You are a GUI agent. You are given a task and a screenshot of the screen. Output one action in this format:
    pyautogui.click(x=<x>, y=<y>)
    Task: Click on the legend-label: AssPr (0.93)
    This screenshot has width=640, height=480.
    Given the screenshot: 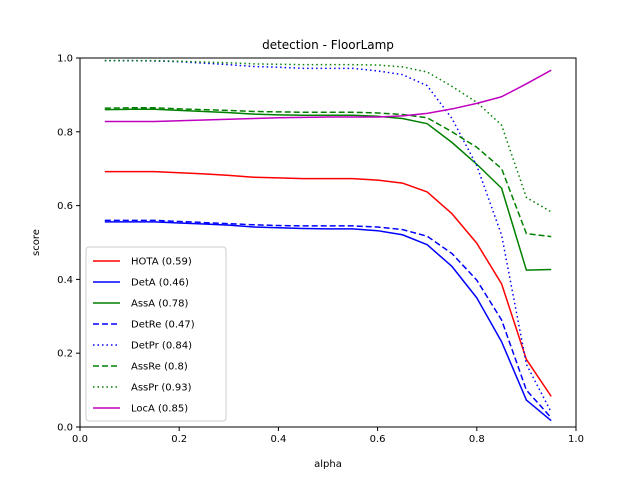 What is the action you would take?
    pyautogui.click(x=161, y=388)
    